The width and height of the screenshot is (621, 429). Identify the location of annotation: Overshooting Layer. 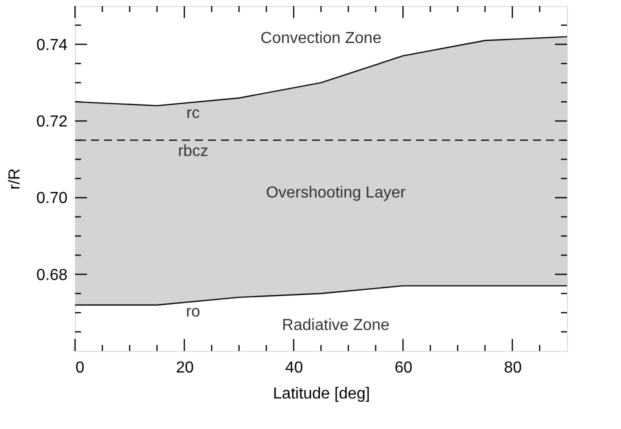
(336, 193).